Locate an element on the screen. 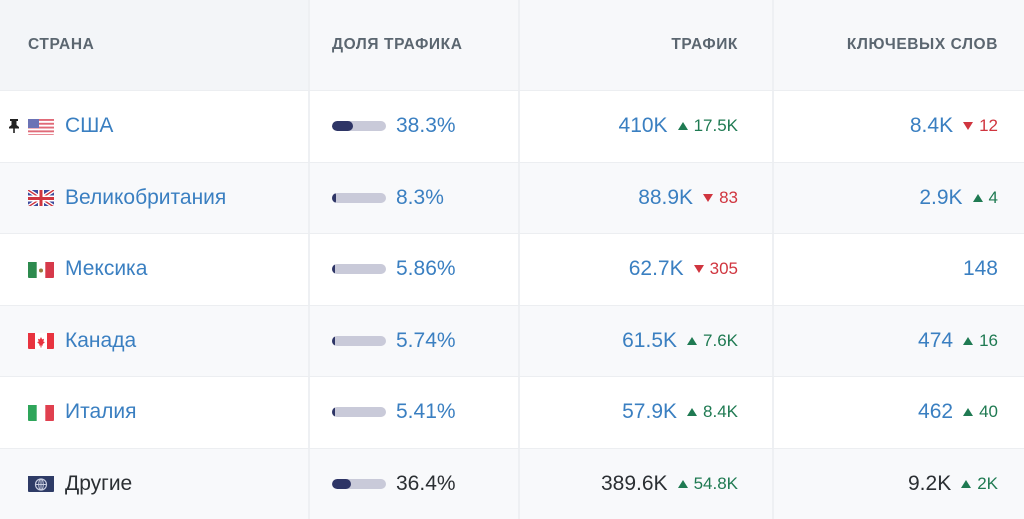 This screenshot has width=1024, height=519. country-link: Мексика is located at coordinates (106, 269).